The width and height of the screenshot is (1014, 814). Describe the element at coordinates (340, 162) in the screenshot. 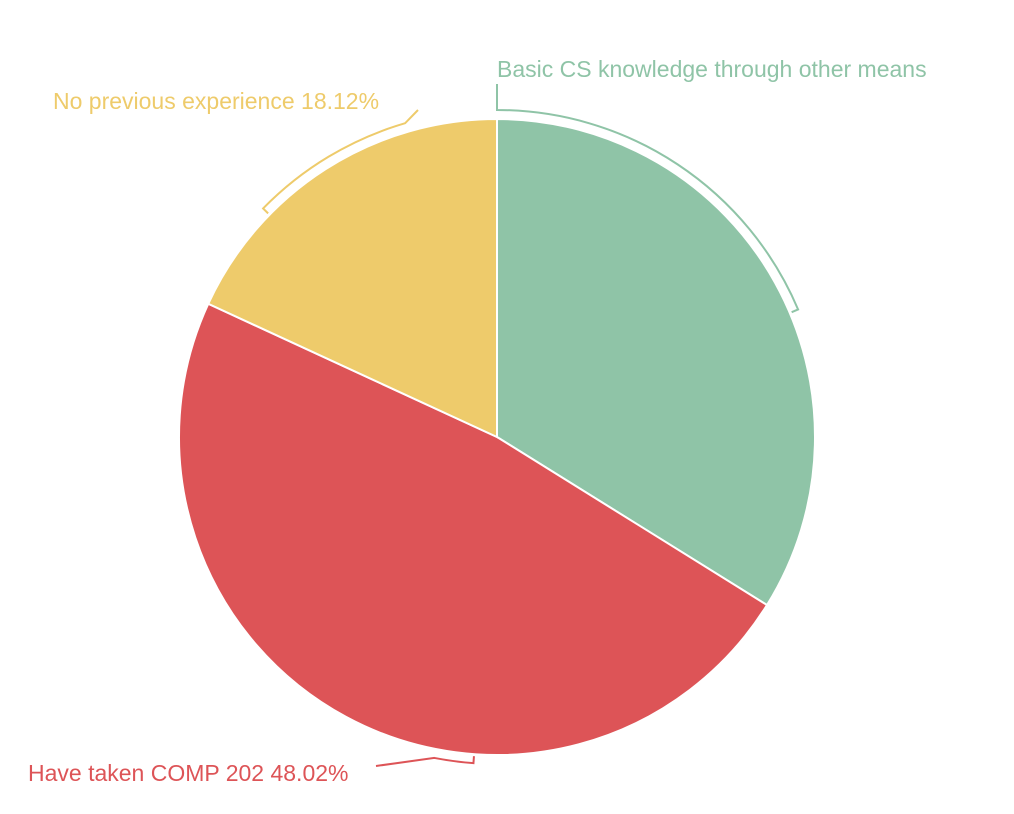

I see `leader-no-experience` at that location.